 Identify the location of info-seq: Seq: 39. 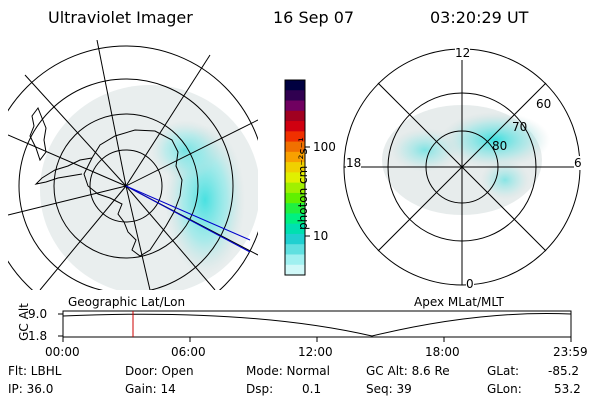
(389, 389).